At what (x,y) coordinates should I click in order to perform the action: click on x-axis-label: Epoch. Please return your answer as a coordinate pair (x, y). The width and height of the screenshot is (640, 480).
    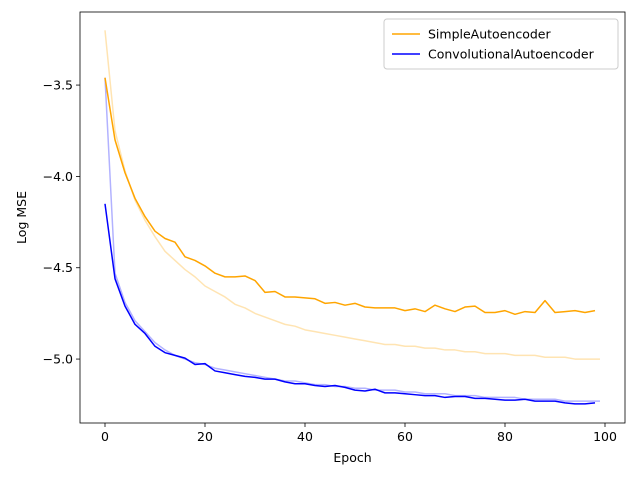
    Looking at the image, I should click on (352, 457).